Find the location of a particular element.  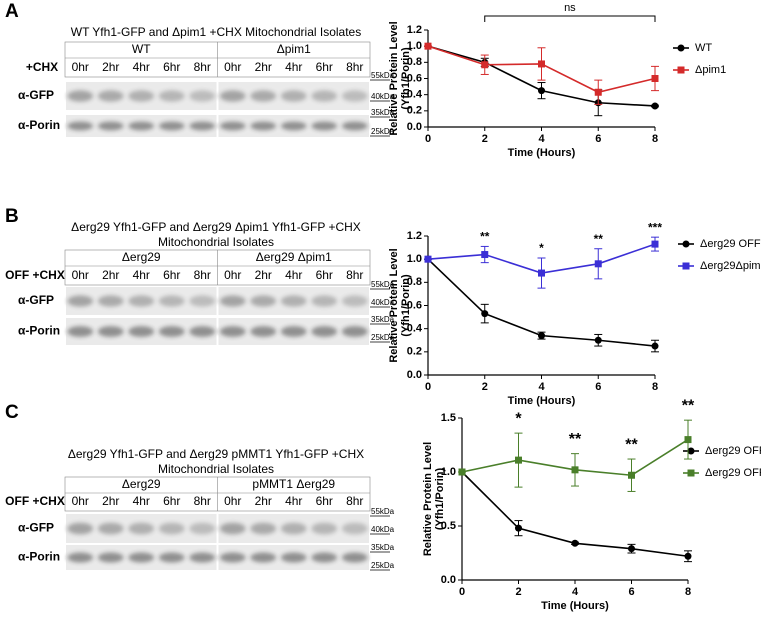

group-label: WT is located at coordinates (141, 49).